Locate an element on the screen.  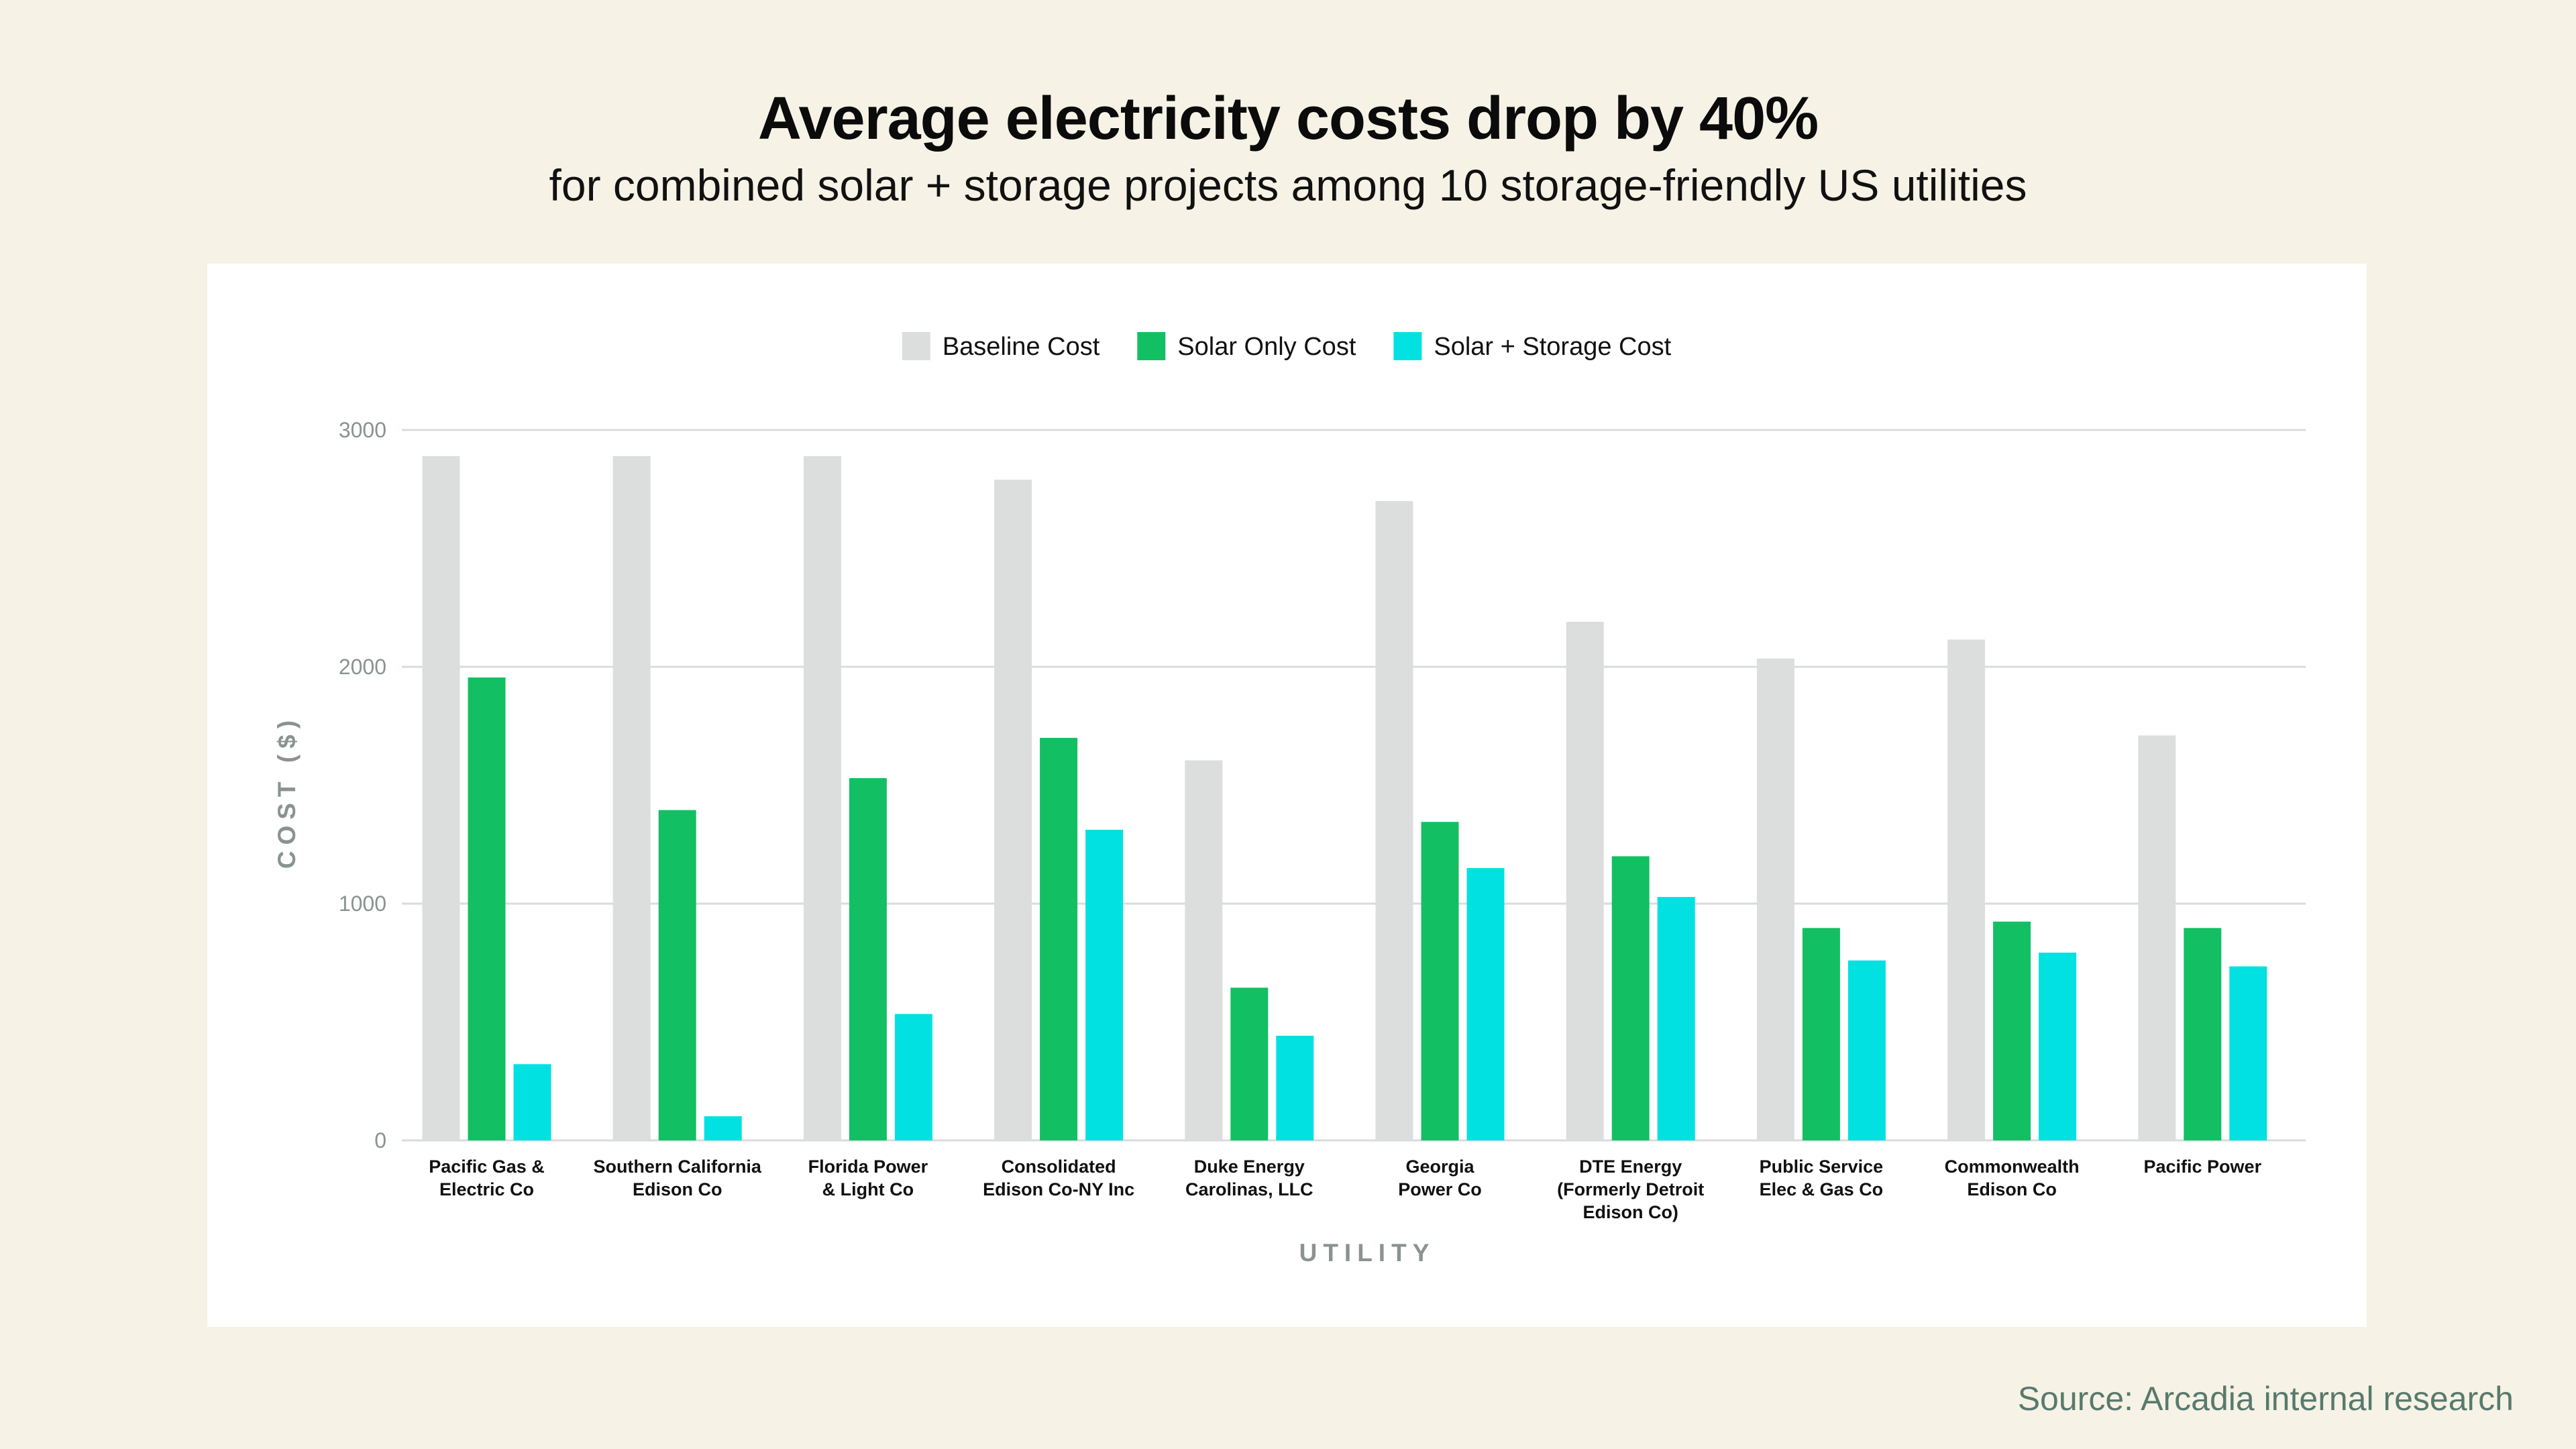
y-axis-title: COST ($) is located at coordinates (287, 791).